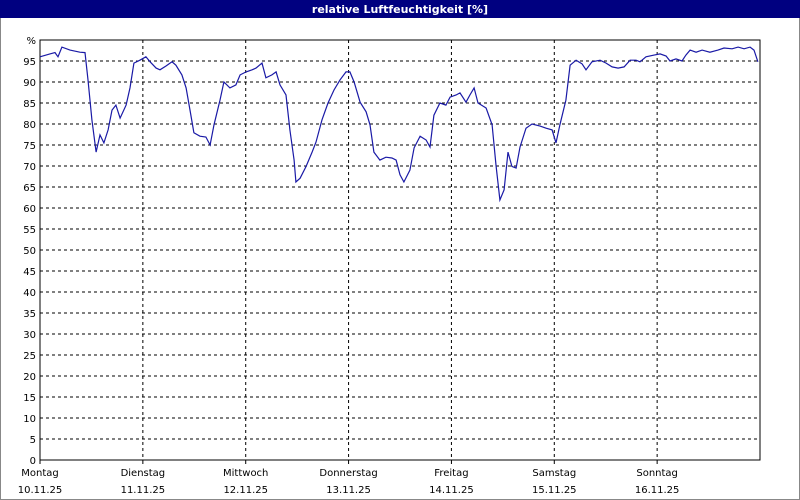 The image size is (800, 500). Describe the element at coordinates (143, 490) in the screenshot. I see `x-tick-date: 11.11.25` at that location.